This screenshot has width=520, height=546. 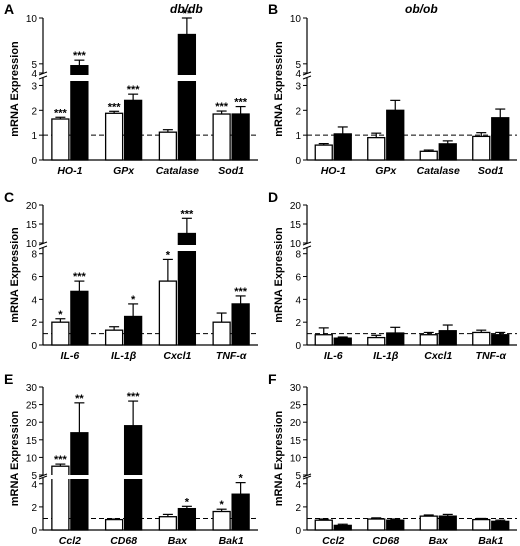 I want to click on panel-letter: B, so click(x=273, y=9).